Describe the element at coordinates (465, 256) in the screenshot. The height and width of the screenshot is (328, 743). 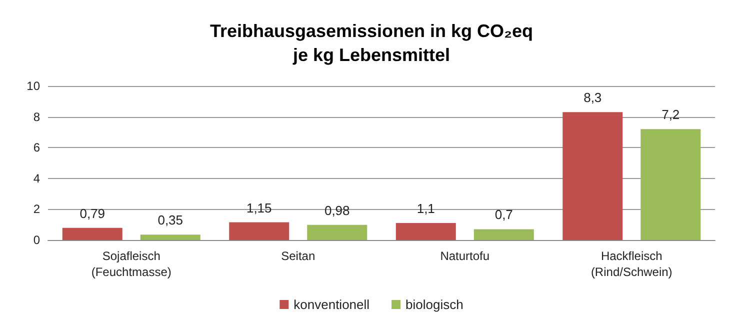
I see `x-tick-label: Naturtofu` at that location.